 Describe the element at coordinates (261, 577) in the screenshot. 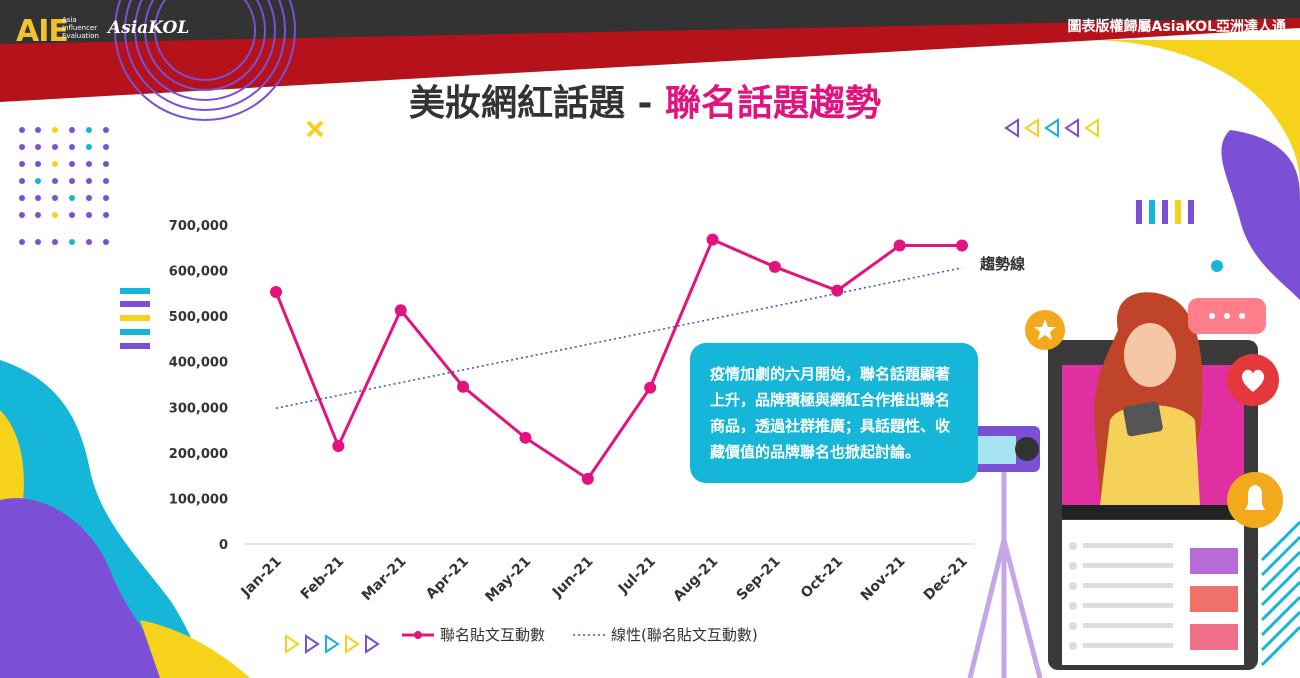

I see `x-tick-label: Jan-21` at that location.